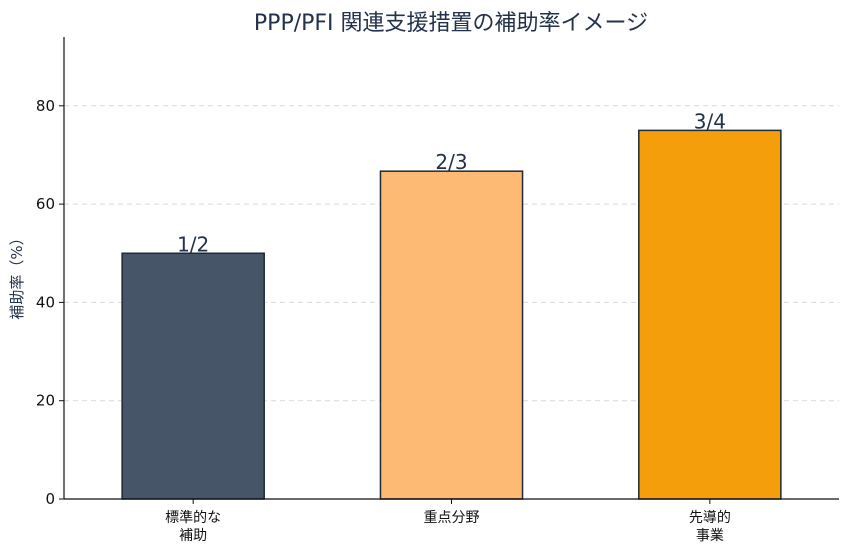  Describe the element at coordinates (710, 518) in the screenshot. I see `x-tick-label-line: 先導的` at that location.